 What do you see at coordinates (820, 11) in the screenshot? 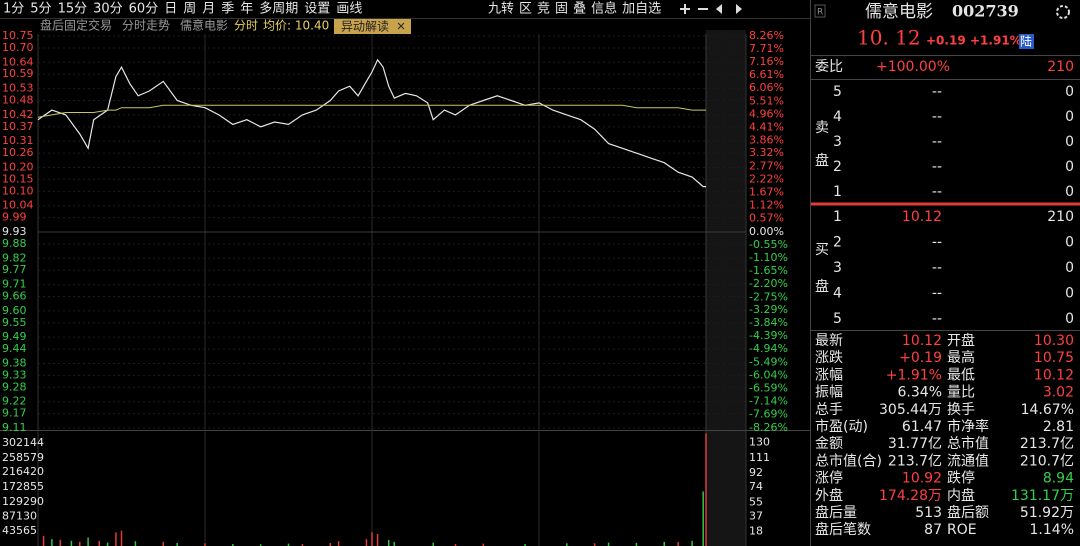
I see `badge-box` at bounding box center [820, 11].